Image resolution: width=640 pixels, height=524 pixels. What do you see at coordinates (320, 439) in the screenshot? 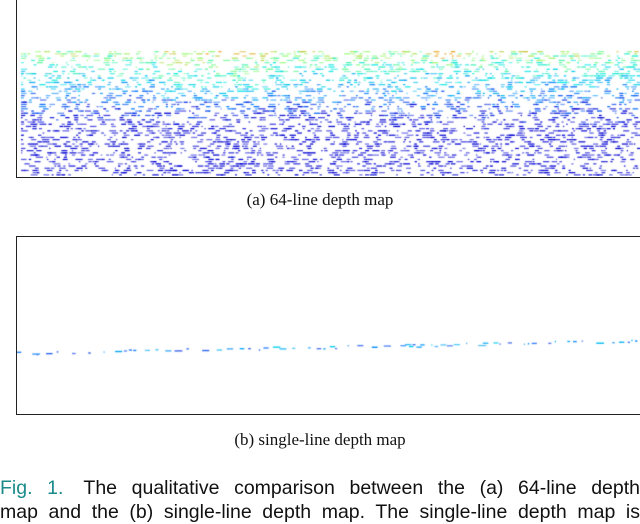
I see `subcaption-b: (b) single-line depth map` at bounding box center [320, 439].